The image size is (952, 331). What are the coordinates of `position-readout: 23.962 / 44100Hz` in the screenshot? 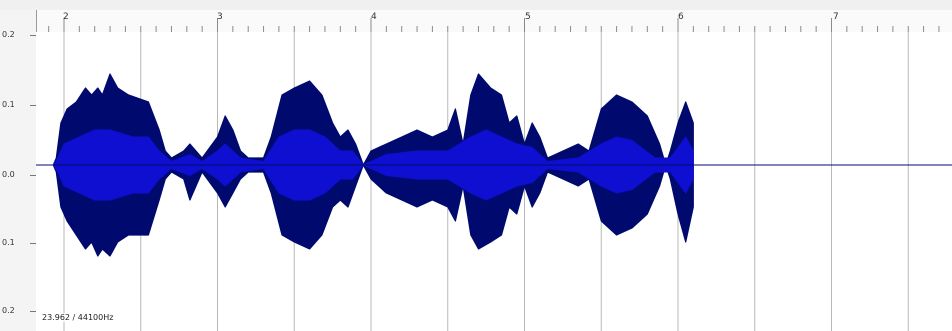 It's located at (78, 317).